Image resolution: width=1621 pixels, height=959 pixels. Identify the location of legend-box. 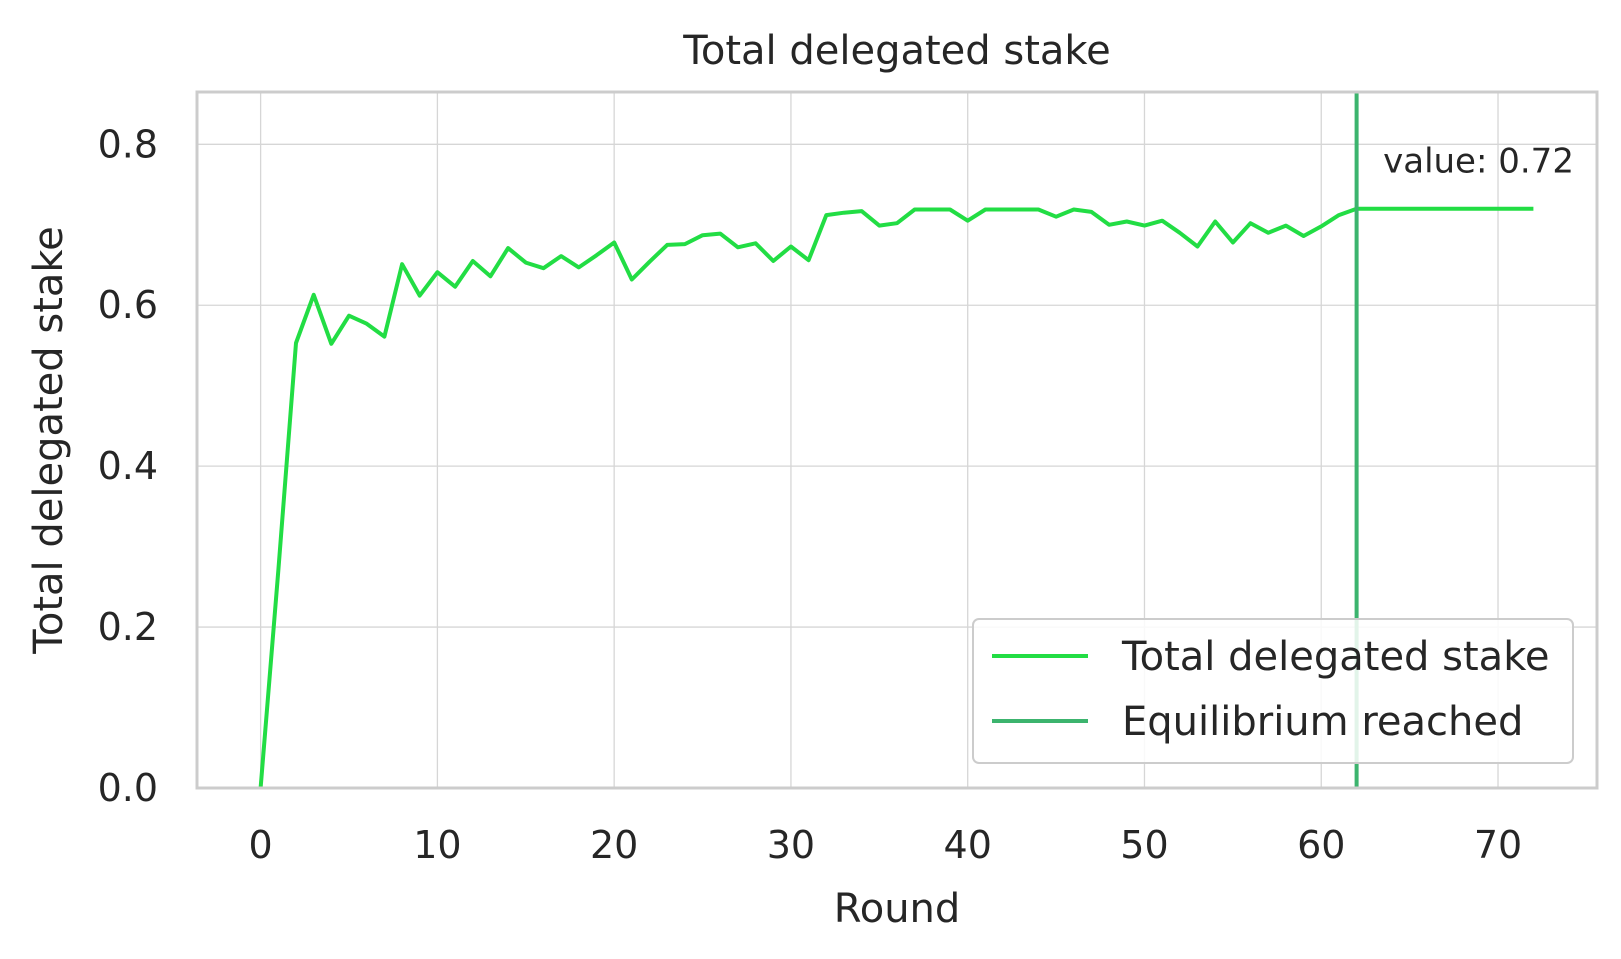
(1273, 691).